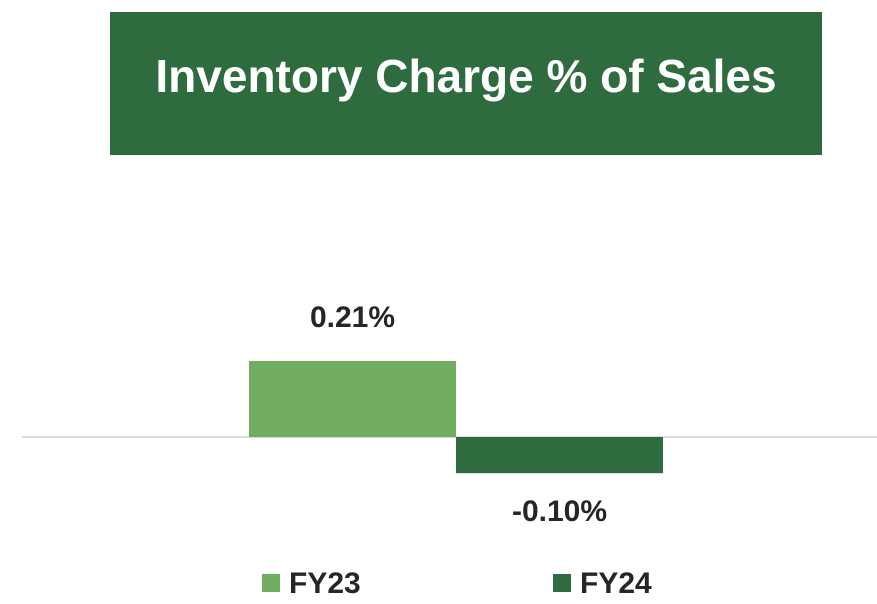  I want to click on legend-label: FY24, so click(616, 583).